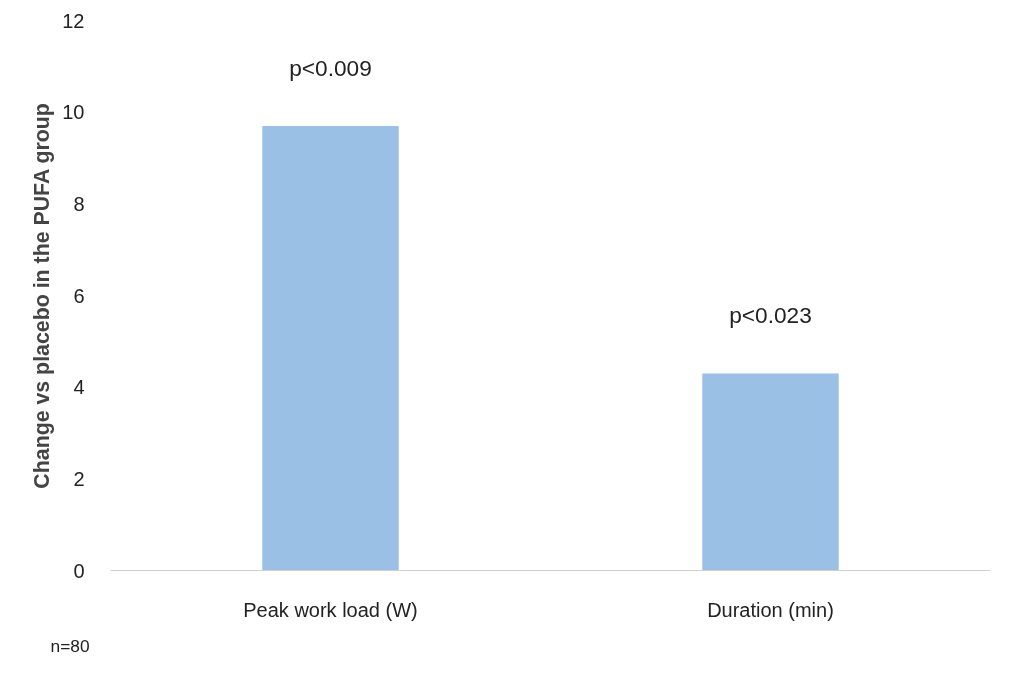  I want to click on x-tick-label: Peak work load (W), so click(330, 609).